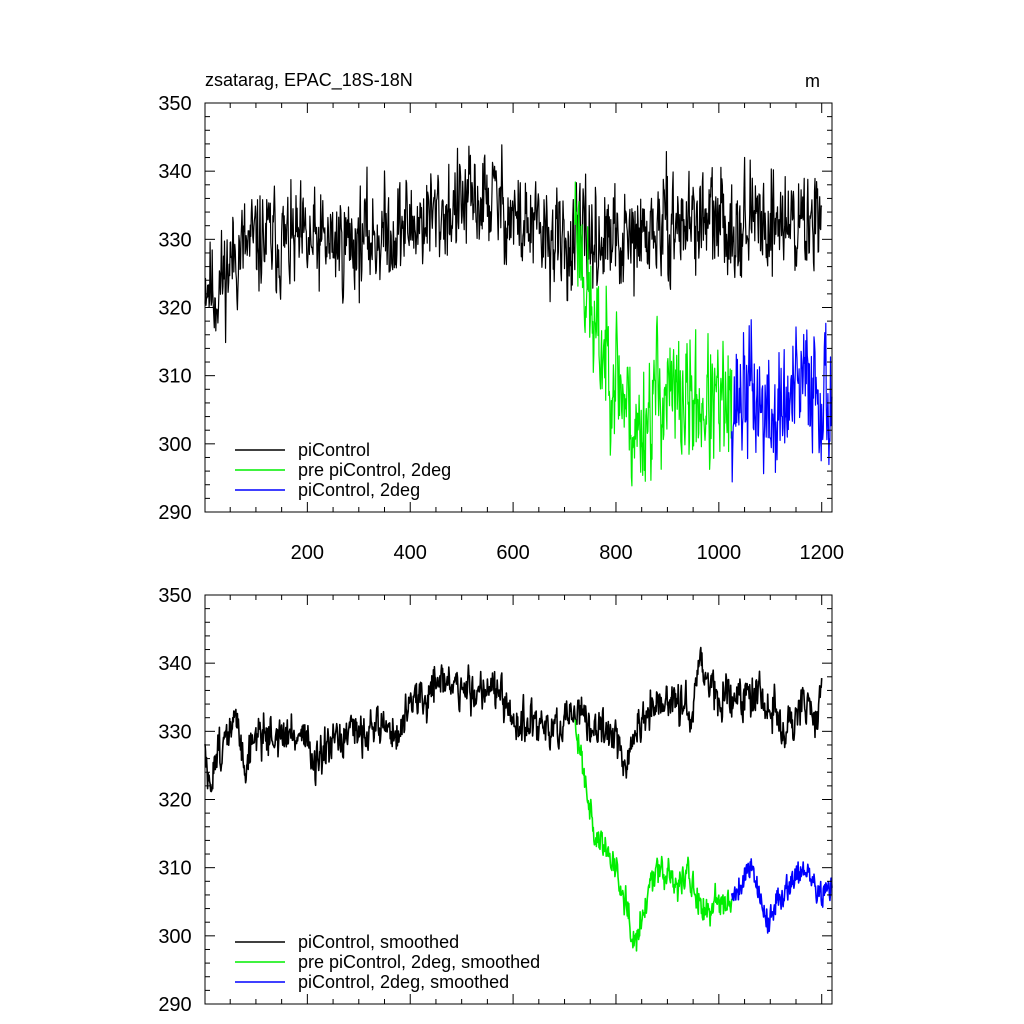  What do you see at coordinates (359, 490) in the screenshot?
I see `legend-label-2: piControl, 2deg` at bounding box center [359, 490].